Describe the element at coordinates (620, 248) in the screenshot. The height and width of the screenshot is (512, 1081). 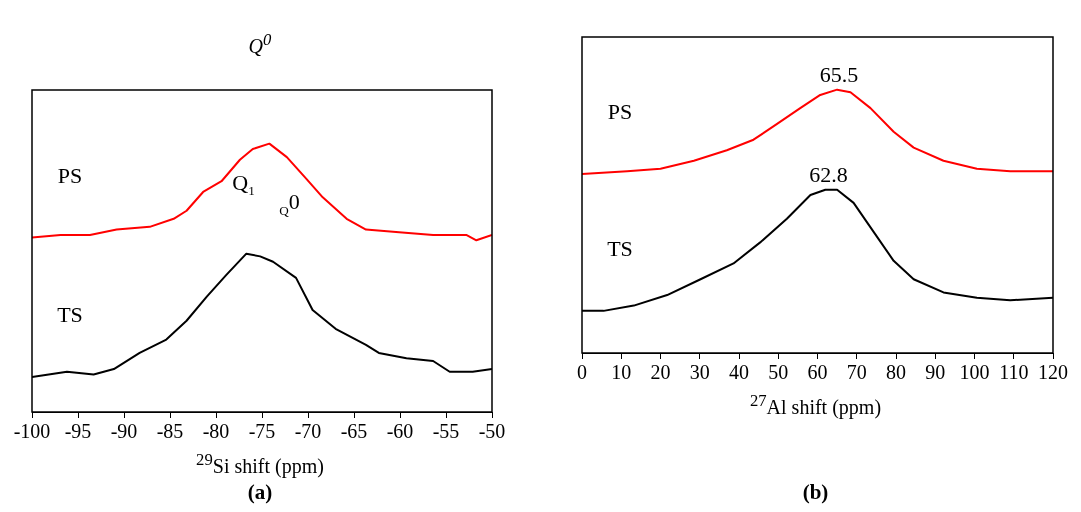
I see `series-label: TS` at that location.